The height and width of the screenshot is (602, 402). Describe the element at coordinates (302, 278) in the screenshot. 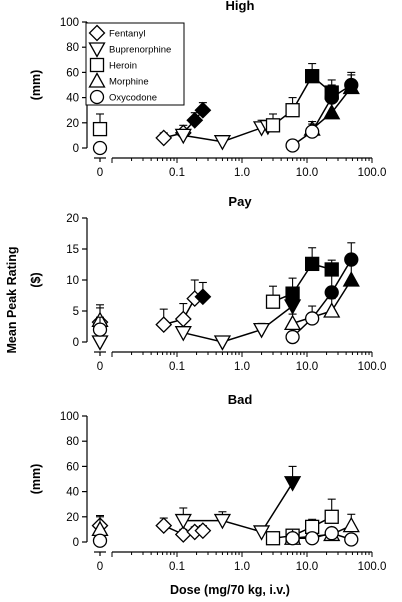

I see `series-heroin` at that location.